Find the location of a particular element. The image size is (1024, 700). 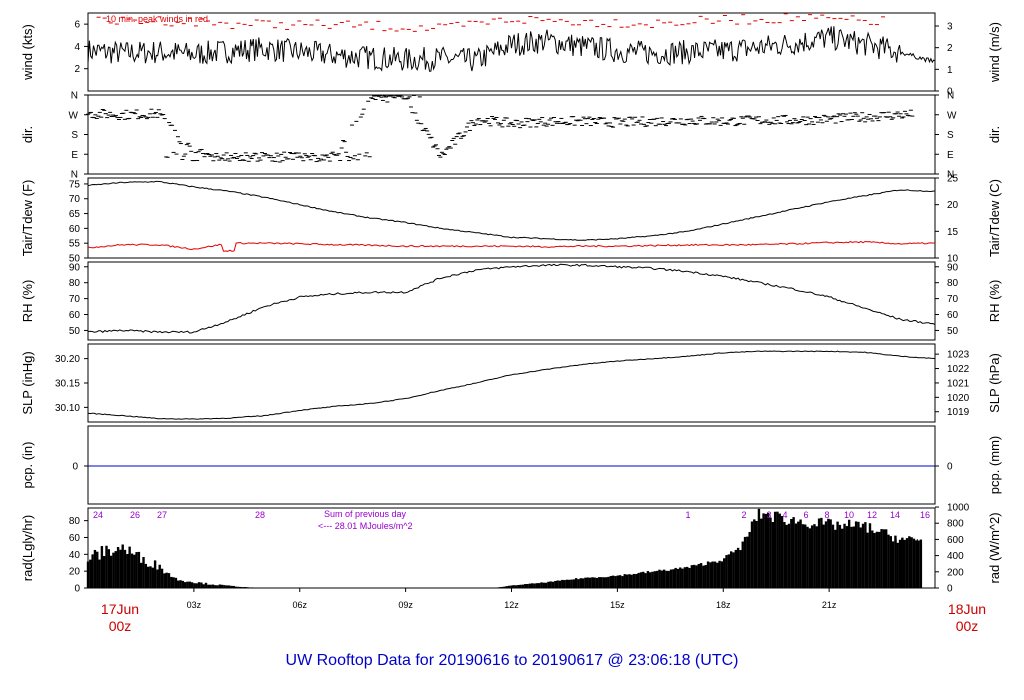

wind-right-label: 2 is located at coordinates (950, 48).